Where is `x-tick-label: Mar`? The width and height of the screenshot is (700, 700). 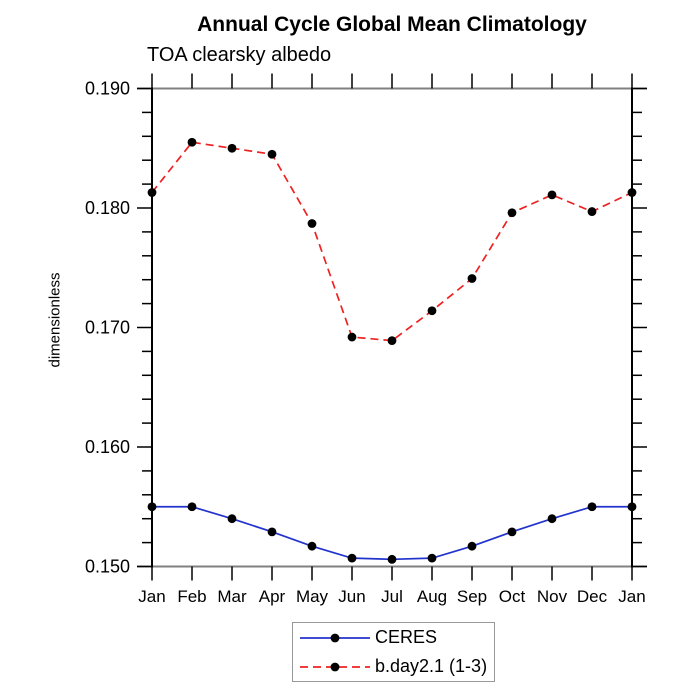
x-tick-label: Mar is located at coordinates (232, 596).